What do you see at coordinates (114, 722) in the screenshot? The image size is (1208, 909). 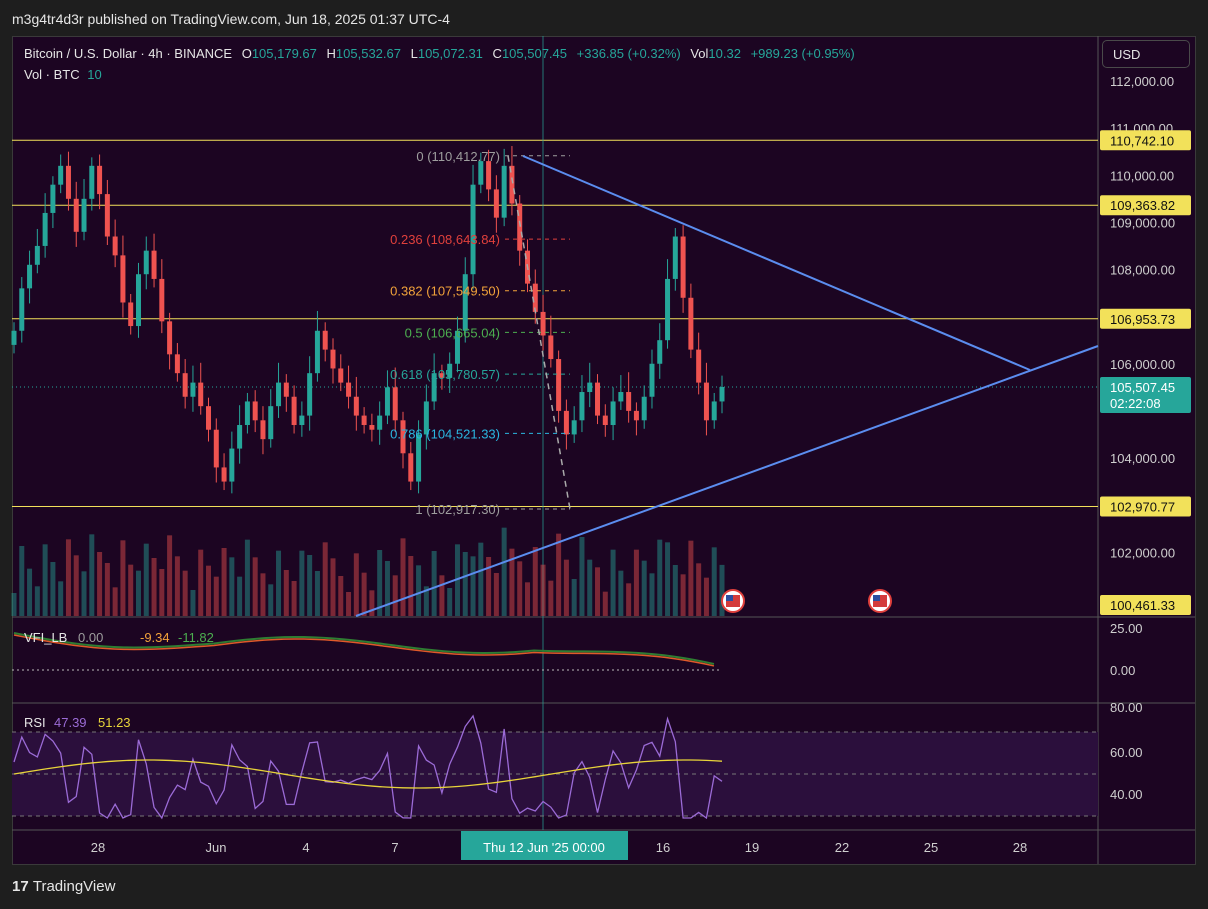 I see `rsi-ma-value: 51.23` at bounding box center [114, 722].